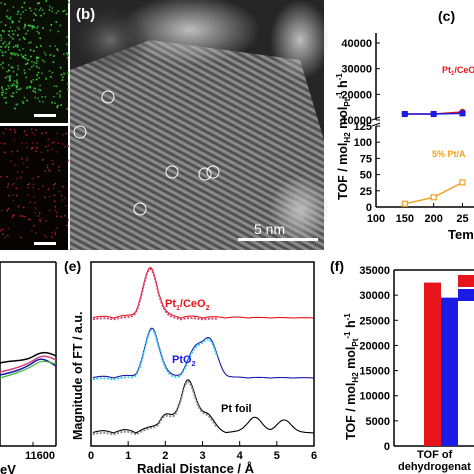  I want to click on f-xlabel-2: dehydrogenat, so click(434, 467).